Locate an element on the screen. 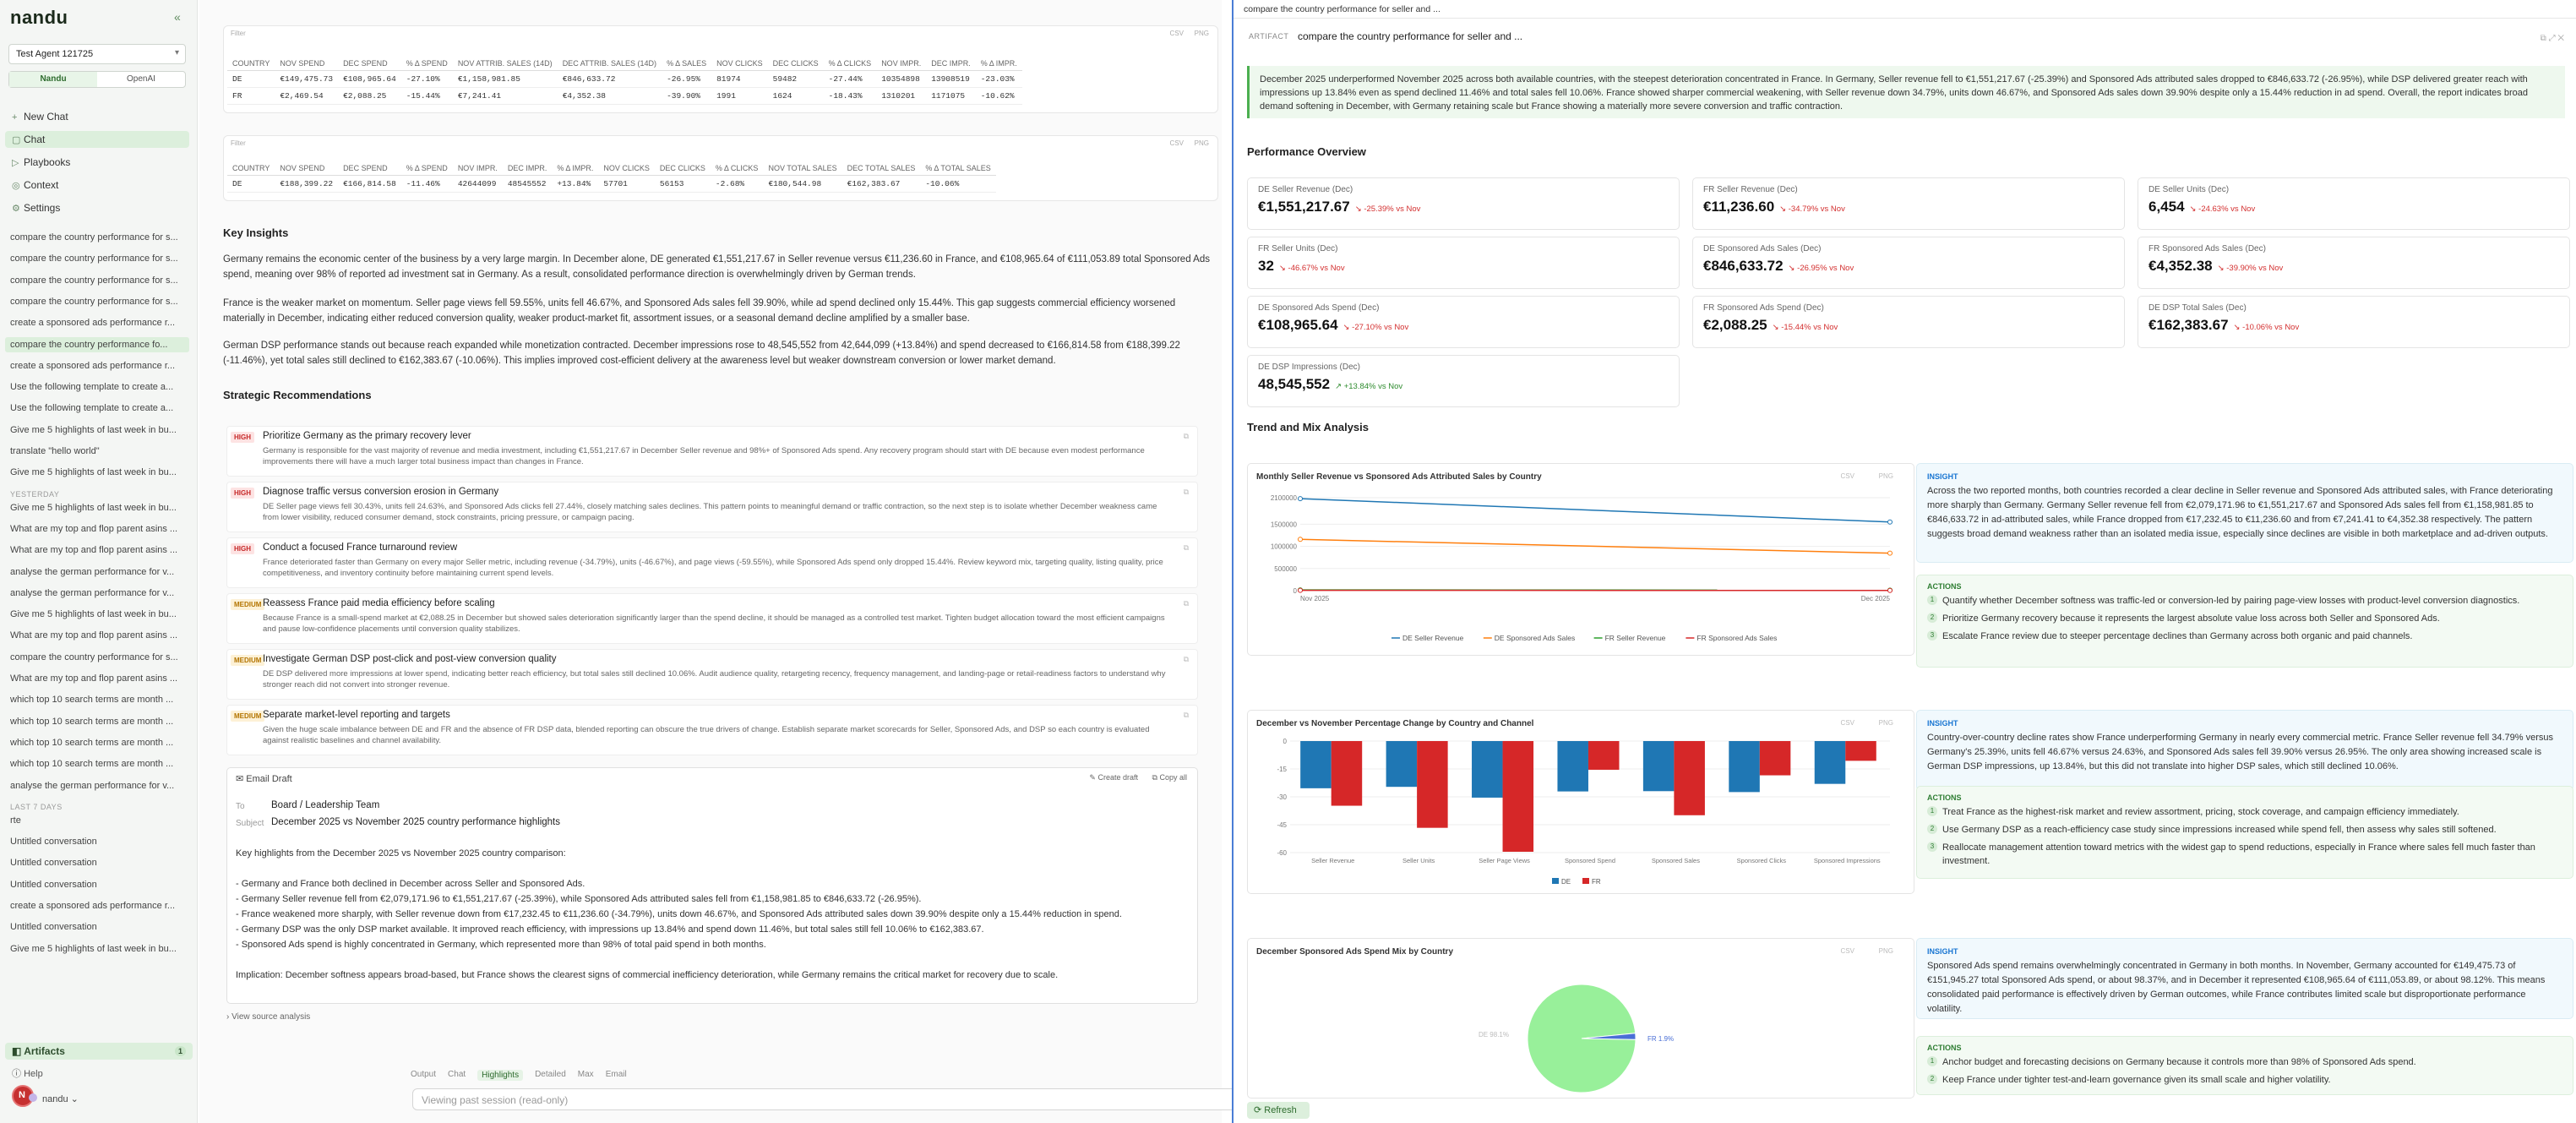 This screenshot has width=2576, height=1123. help-link: ⓘ Help is located at coordinates (27, 1073).